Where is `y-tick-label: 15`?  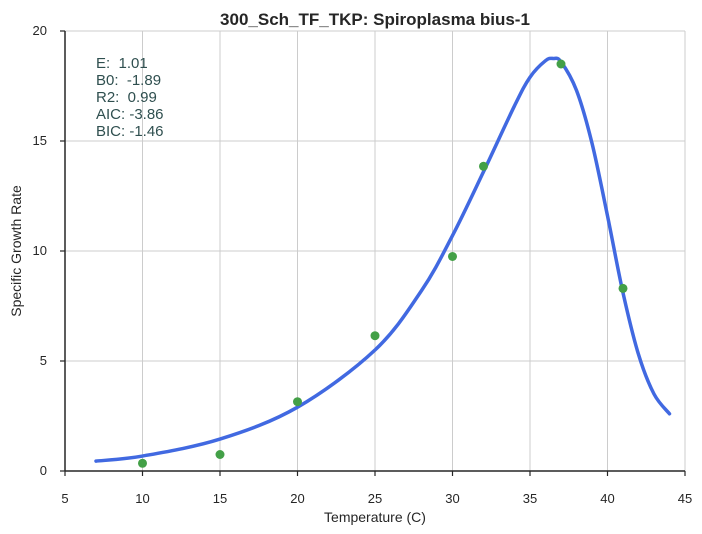
y-tick-label: 15 is located at coordinates (40, 140).